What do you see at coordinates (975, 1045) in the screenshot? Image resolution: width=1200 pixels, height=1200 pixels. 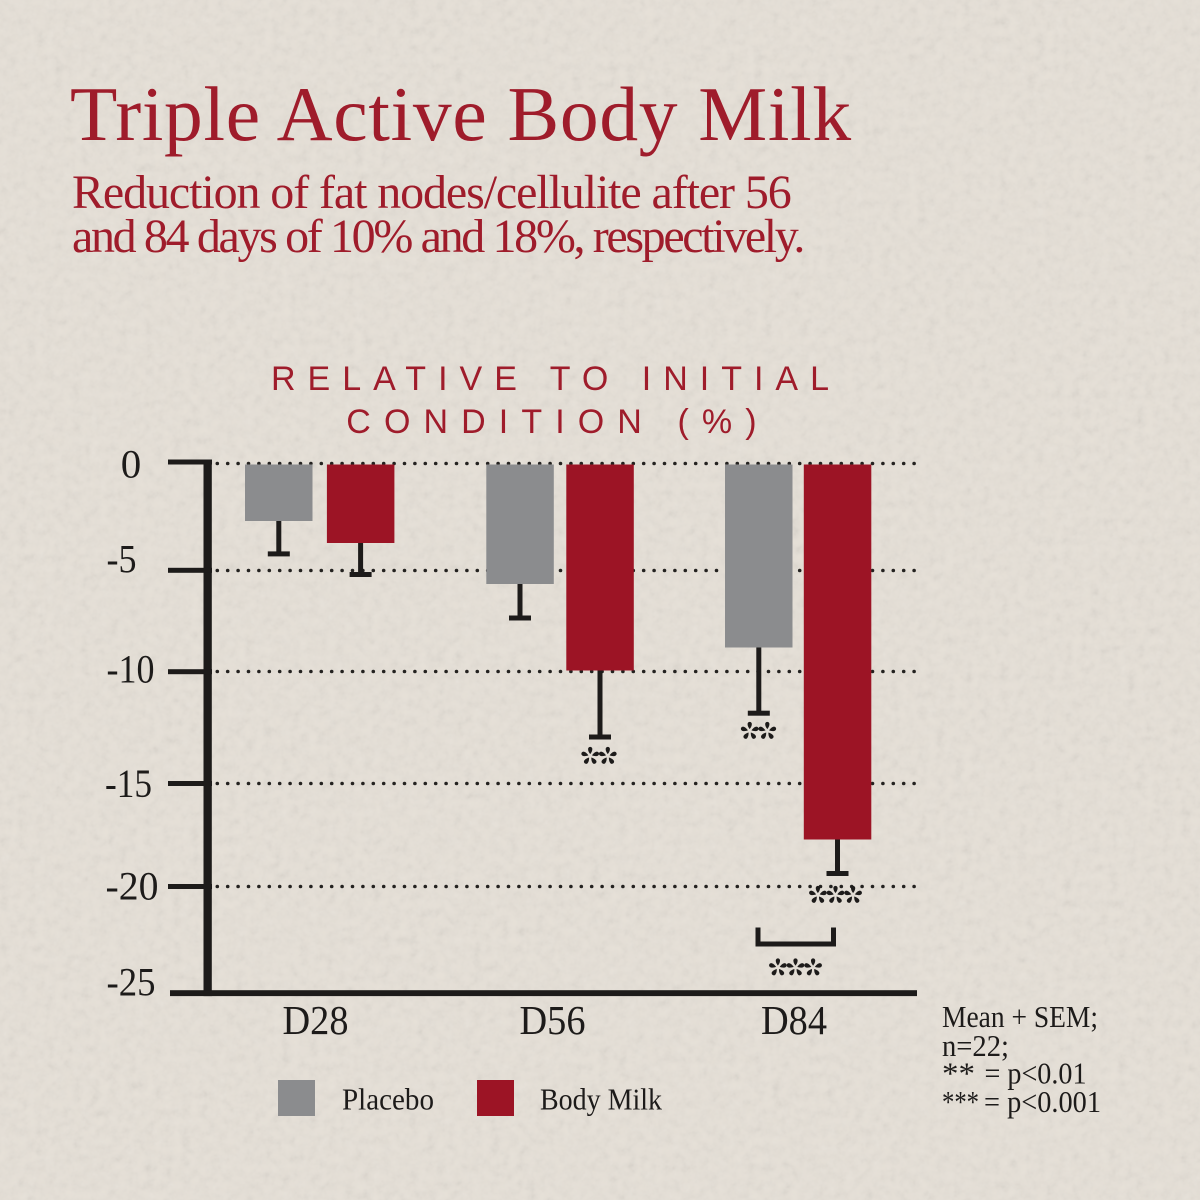 I see `svg-text: n=22;` at bounding box center [975, 1045].